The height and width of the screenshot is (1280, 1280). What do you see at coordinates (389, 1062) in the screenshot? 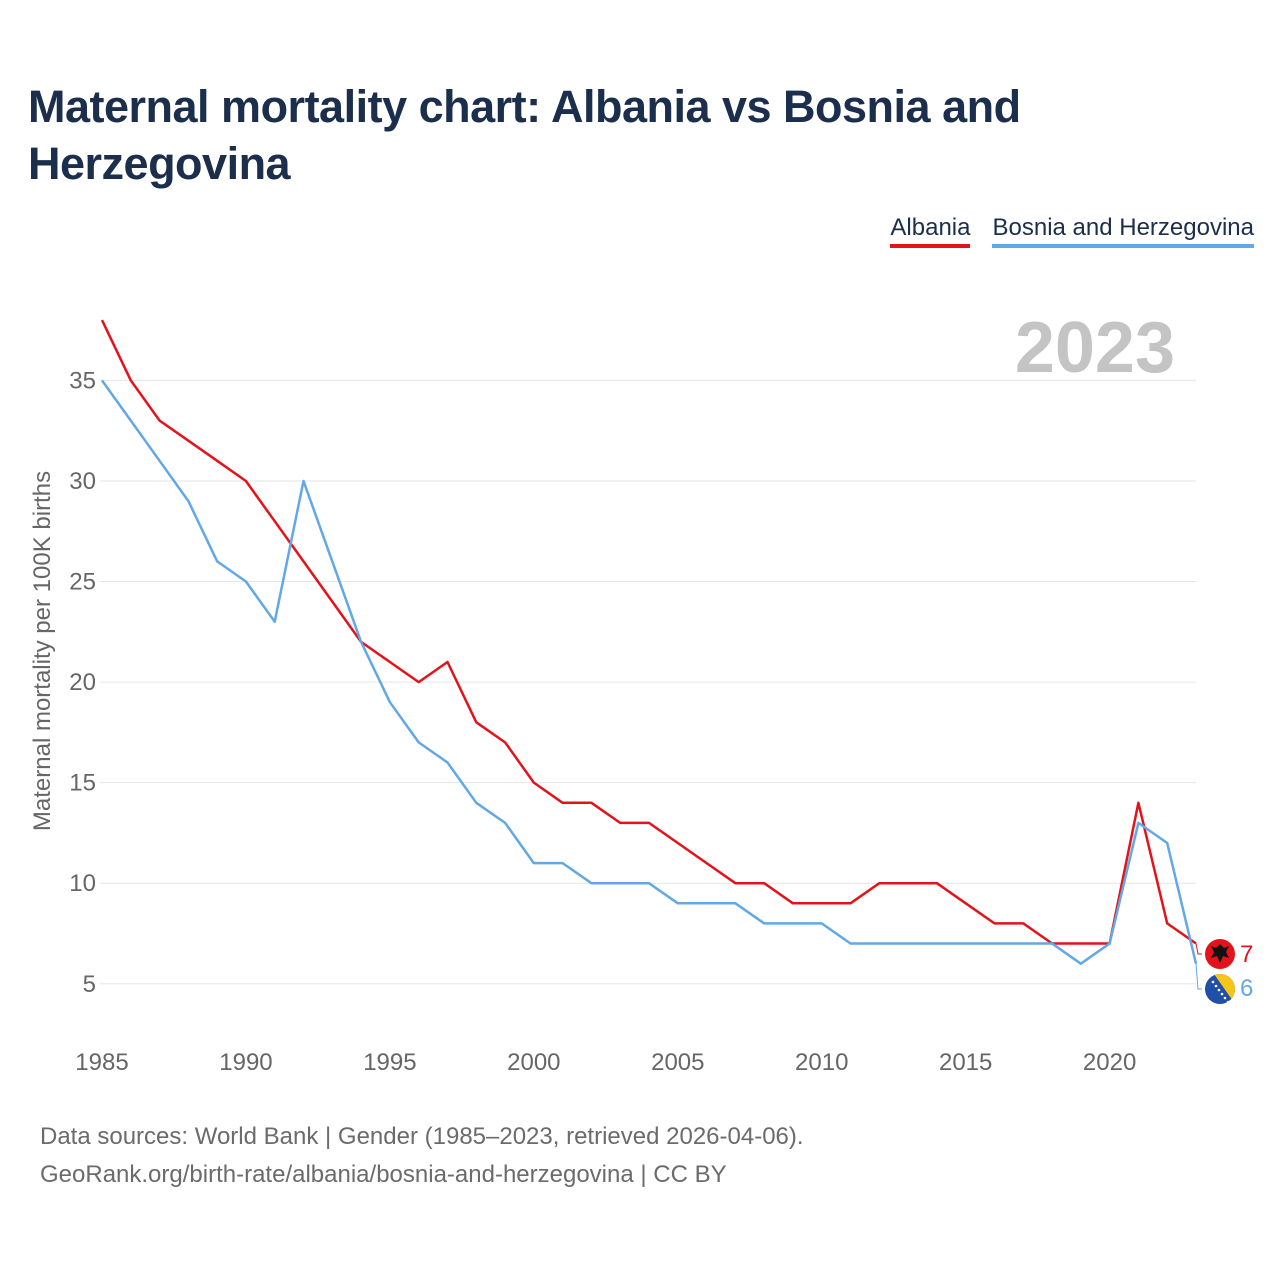
I see `x-tick-label-1995: 1995` at bounding box center [389, 1062].